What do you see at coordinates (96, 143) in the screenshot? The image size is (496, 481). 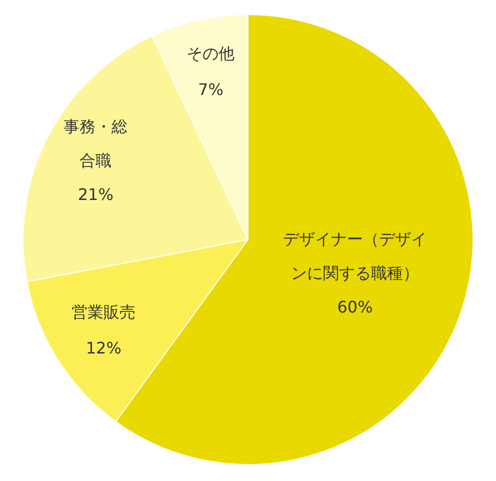 I see `slice-label: 事務・総合職` at bounding box center [96, 143].